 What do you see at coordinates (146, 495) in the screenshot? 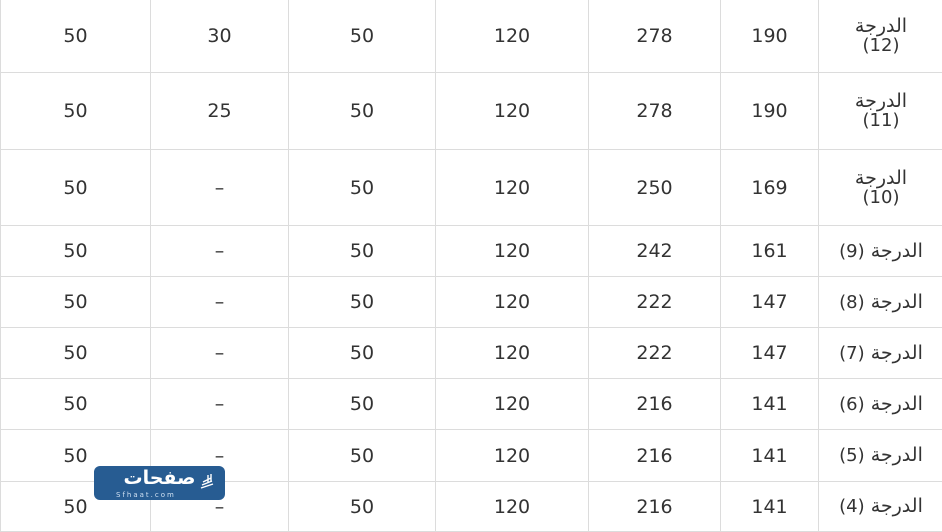
I see `logo-domain: Sfhaat.com` at bounding box center [146, 495].